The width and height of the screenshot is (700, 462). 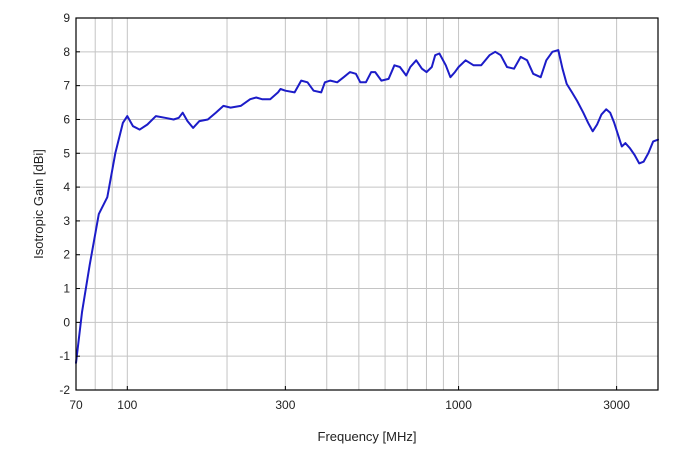 I want to click on y-tick-label: 7, so click(x=66, y=86).